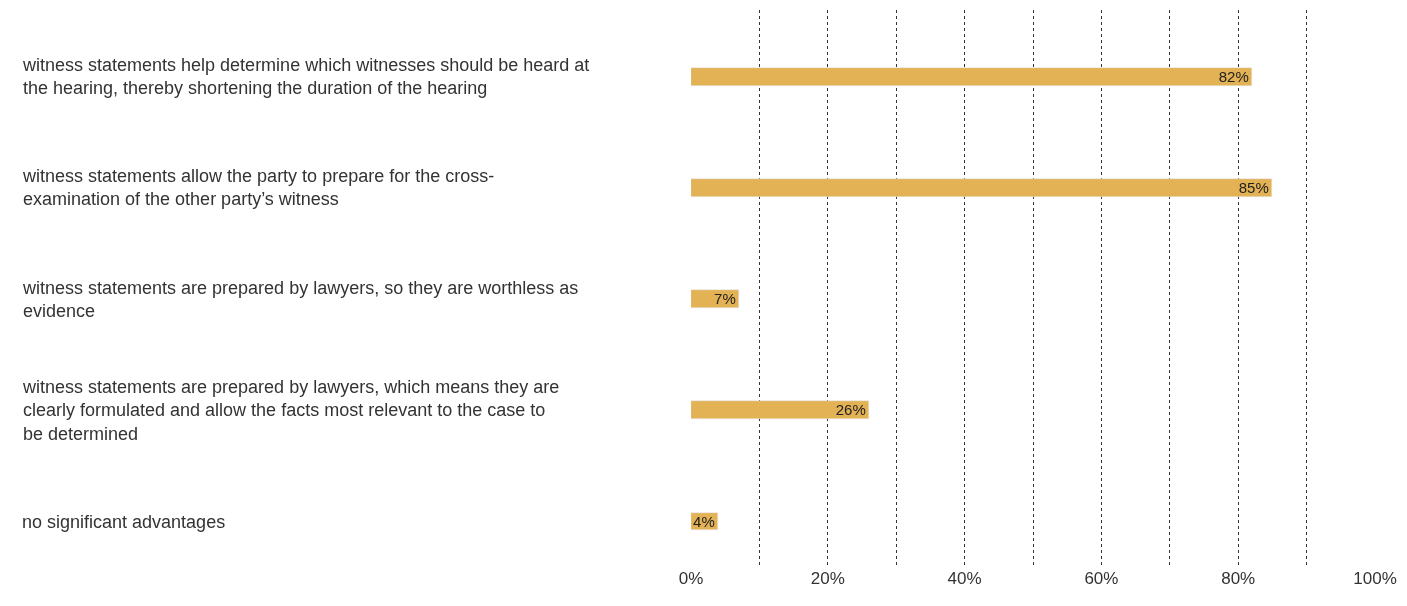  What do you see at coordinates (1253, 188) in the screenshot?
I see `data-label: 85%` at bounding box center [1253, 188].